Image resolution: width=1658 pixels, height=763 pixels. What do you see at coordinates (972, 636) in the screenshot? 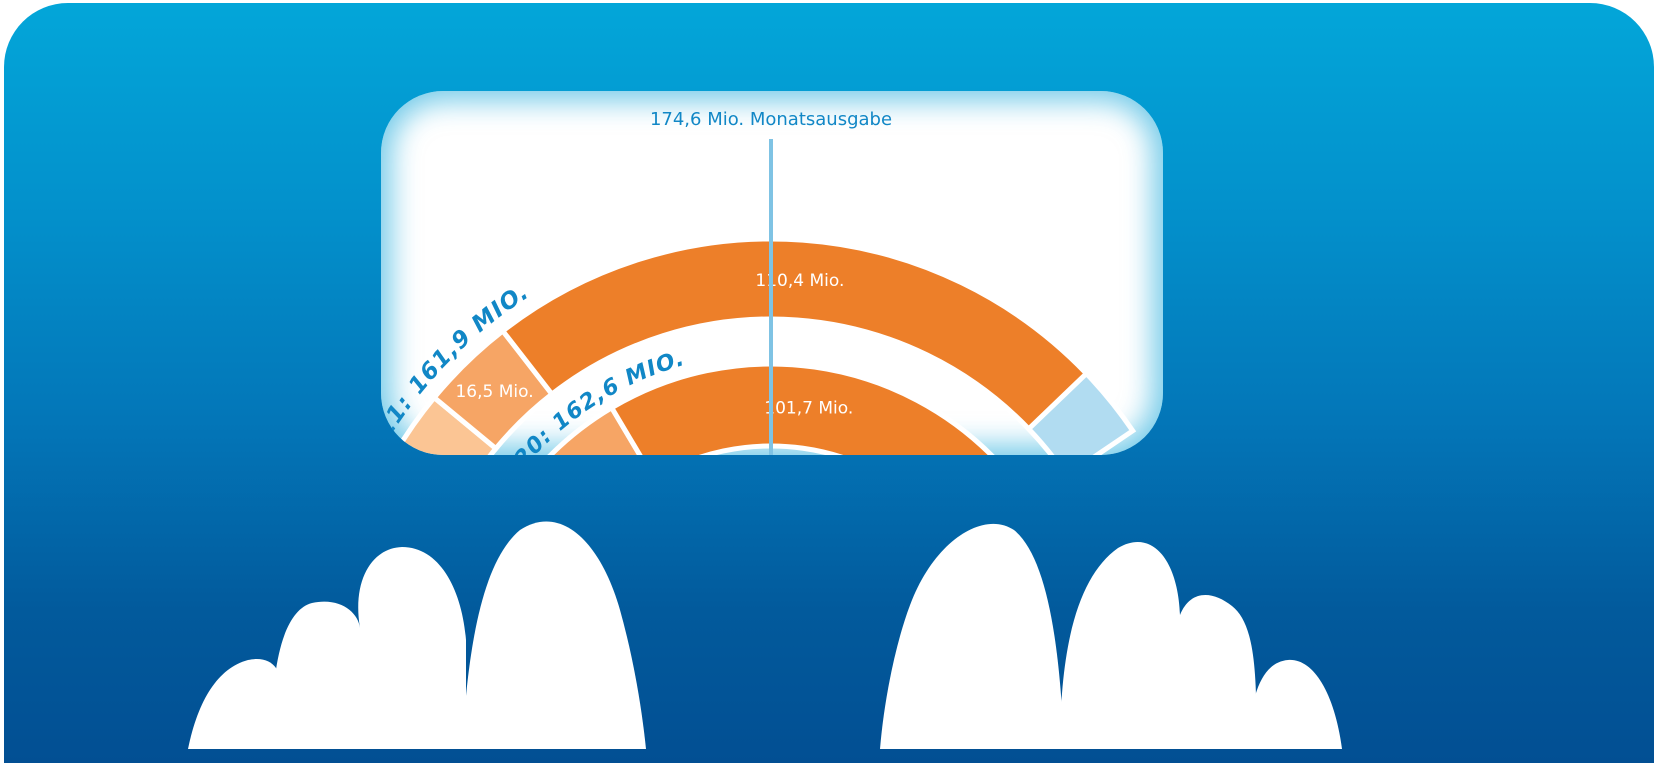
I see `right-foot-big-toe` at bounding box center [972, 636].